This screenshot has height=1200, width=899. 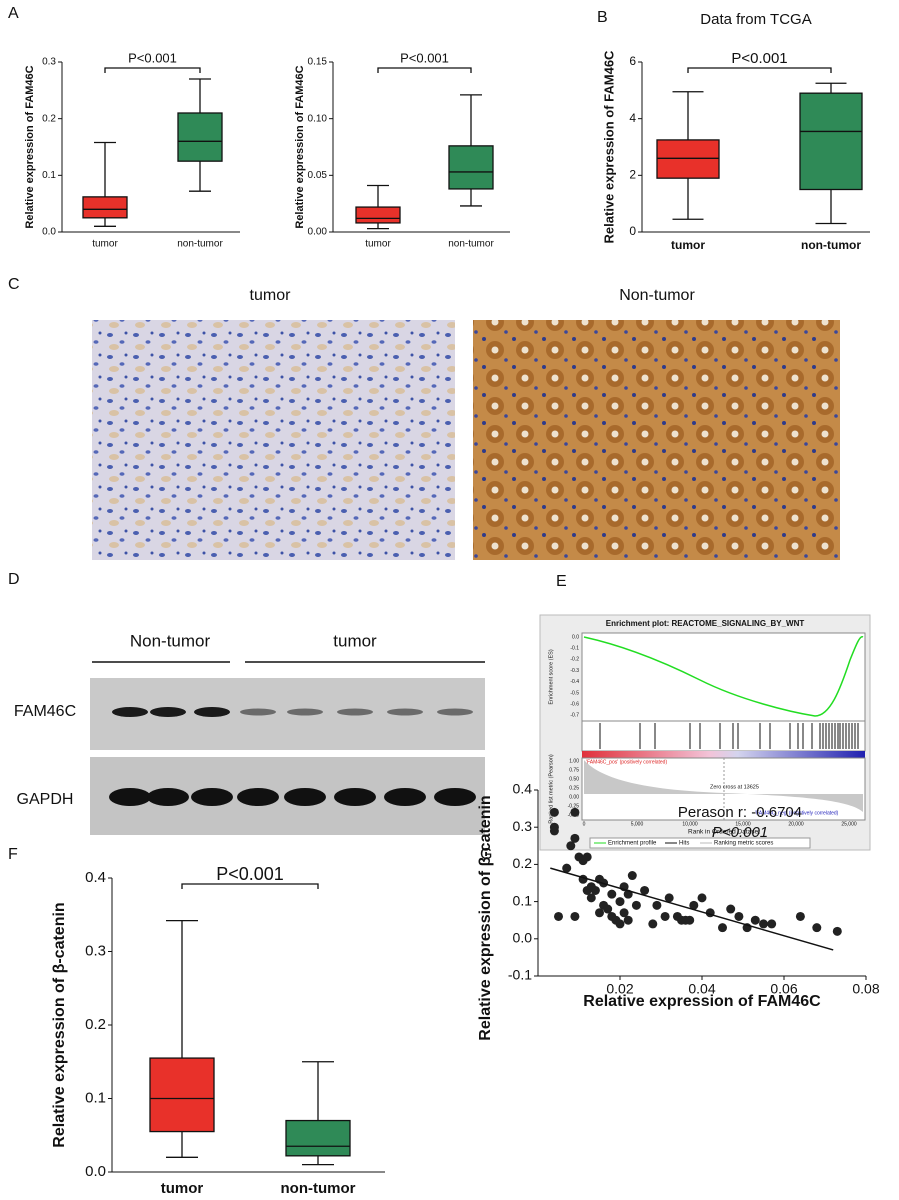 I want to click on gsea-tick: 0.75, so click(x=574, y=770).